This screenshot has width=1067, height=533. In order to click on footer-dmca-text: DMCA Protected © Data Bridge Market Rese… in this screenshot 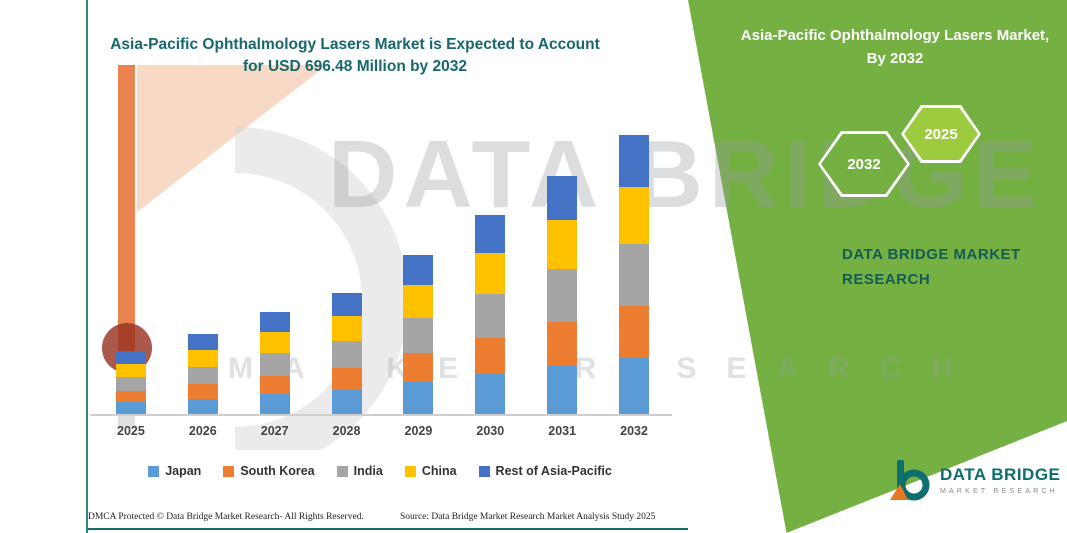, I will do `click(226, 517)`.